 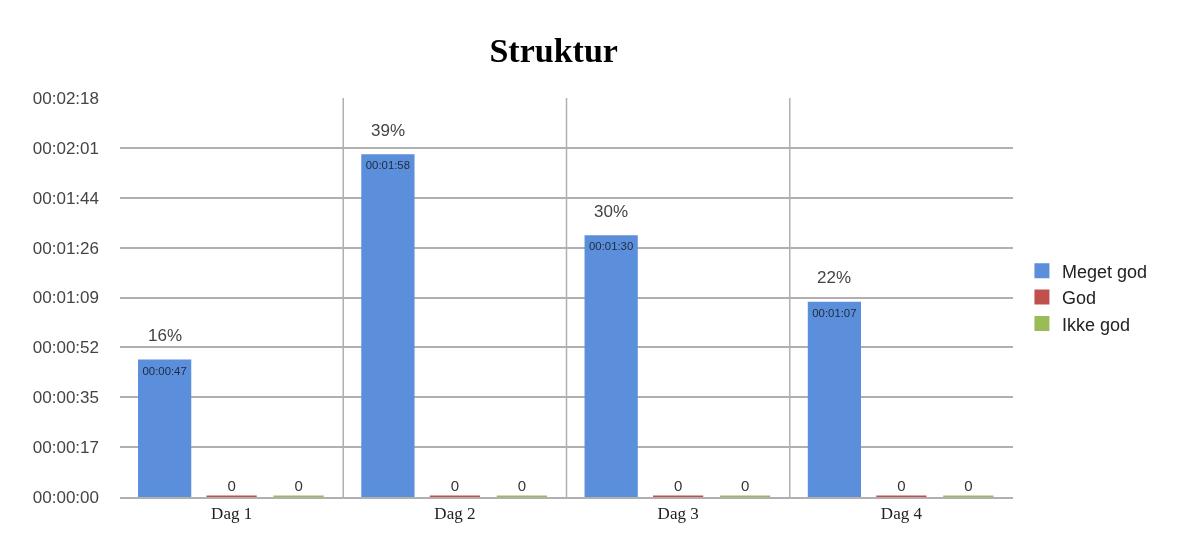 I want to click on annotation: 22%, so click(x=834, y=277).